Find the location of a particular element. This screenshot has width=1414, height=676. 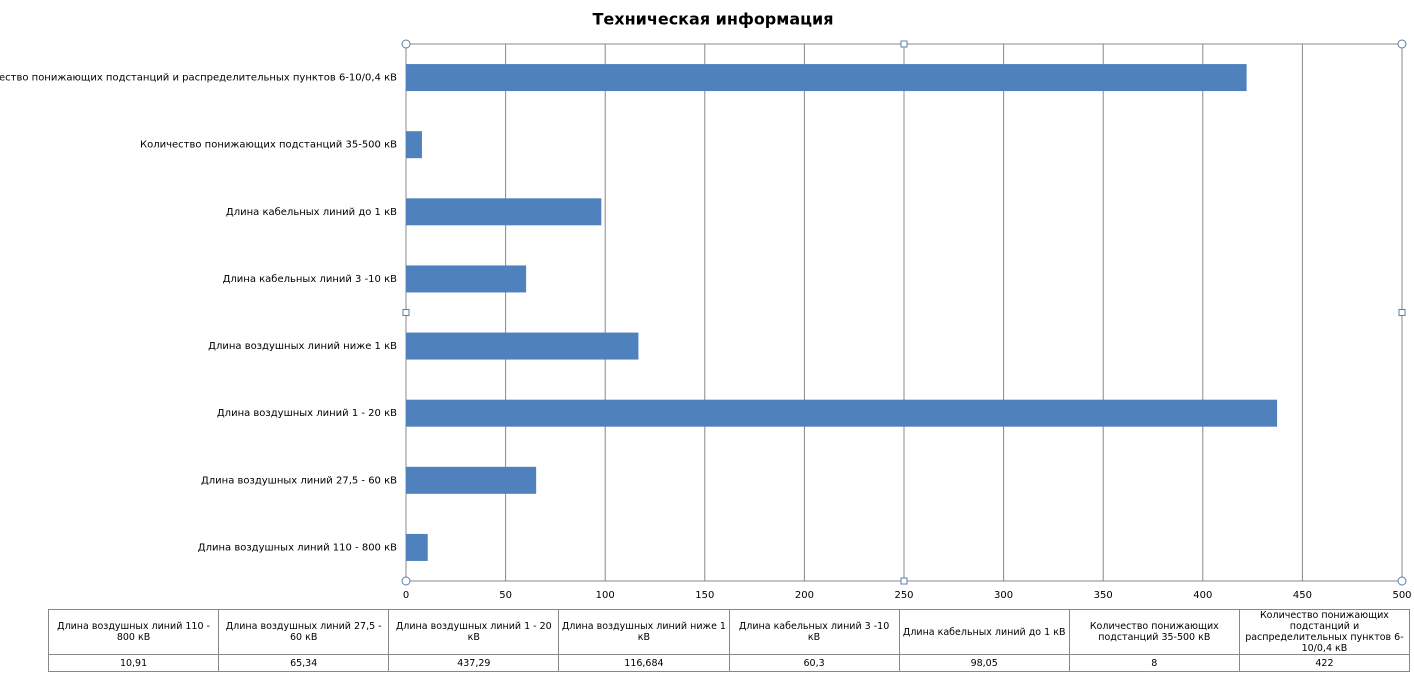

x-tick-label: 250 is located at coordinates (903, 595).